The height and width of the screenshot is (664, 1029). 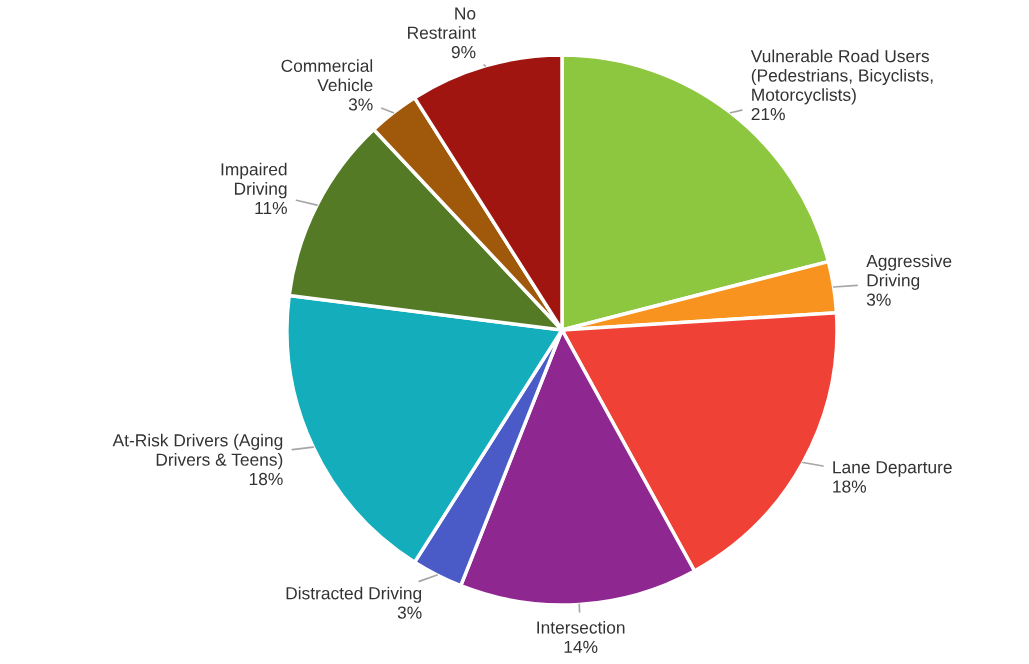 I want to click on slice-label: Impaired Driving, so click(x=254, y=180).